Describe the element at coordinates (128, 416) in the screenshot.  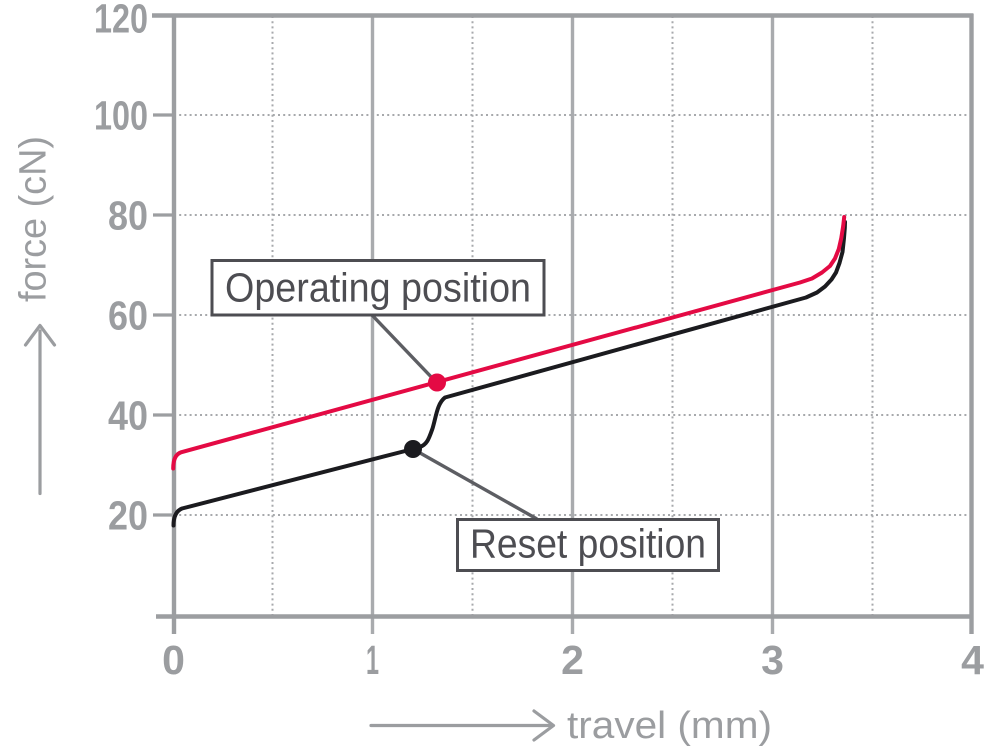
I see `svg-text: 40` at that location.